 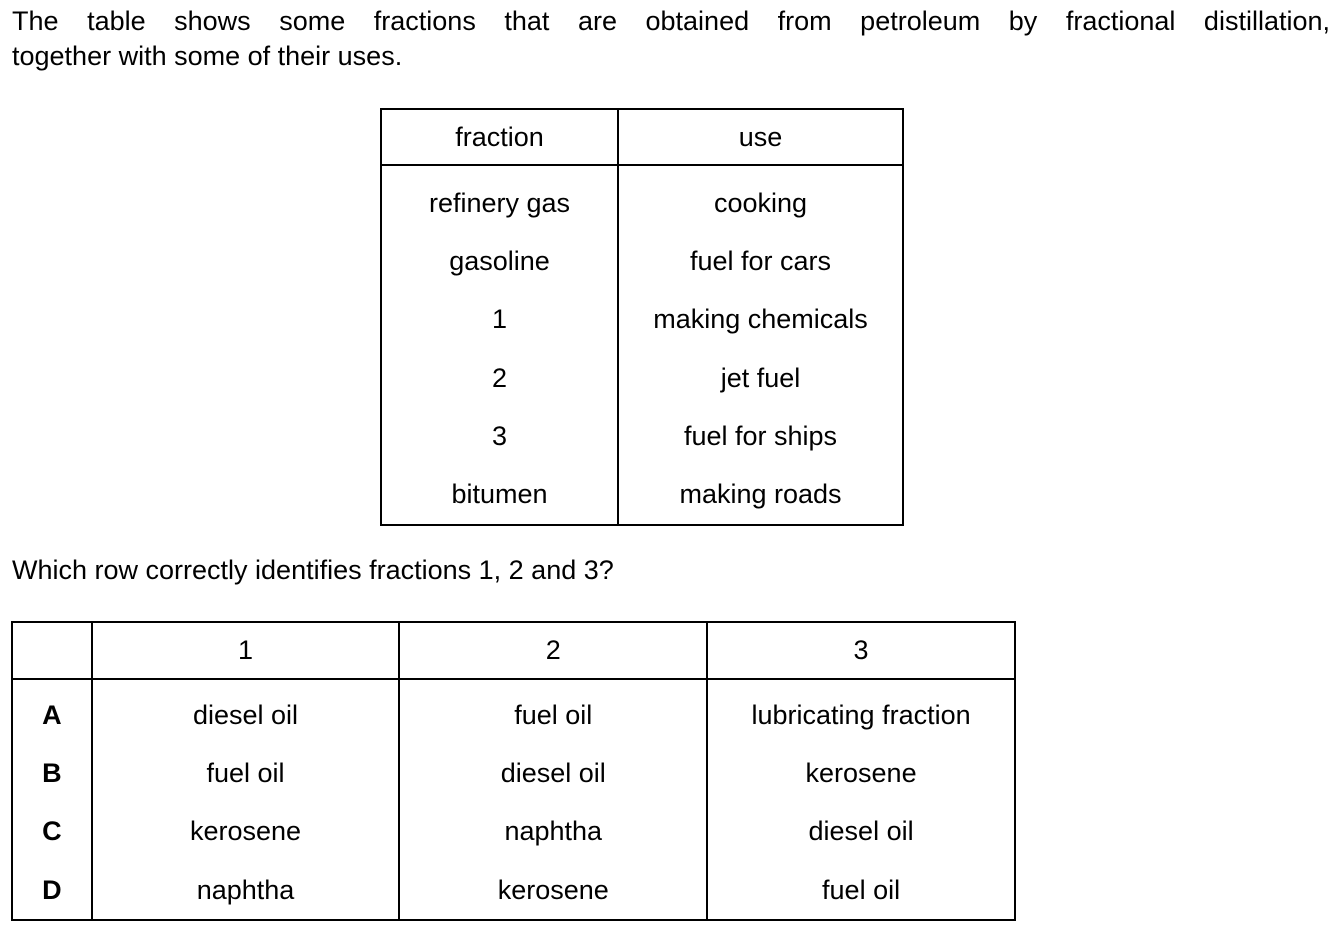 I want to click on use-cell: jet fuel, so click(x=760, y=377).